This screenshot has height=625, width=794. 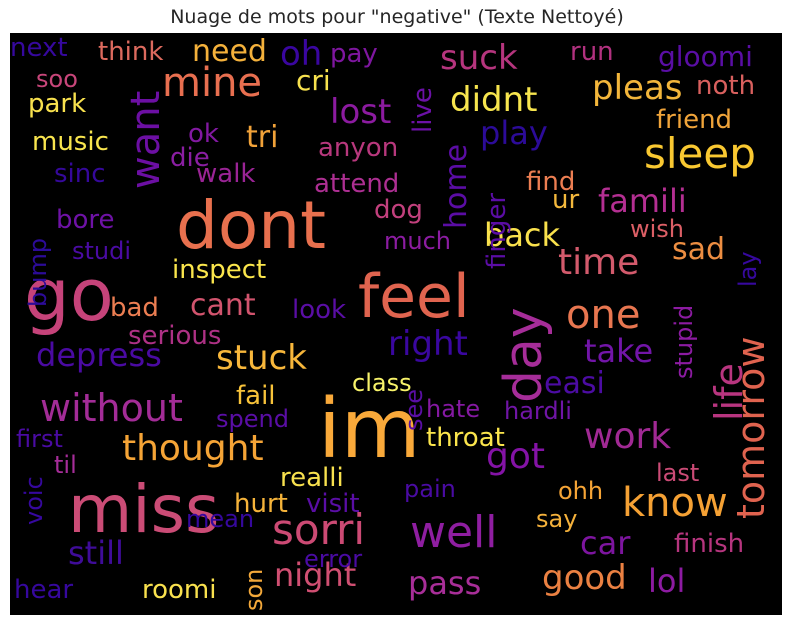 What do you see at coordinates (605, 543) in the screenshot?
I see `word: car` at bounding box center [605, 543].